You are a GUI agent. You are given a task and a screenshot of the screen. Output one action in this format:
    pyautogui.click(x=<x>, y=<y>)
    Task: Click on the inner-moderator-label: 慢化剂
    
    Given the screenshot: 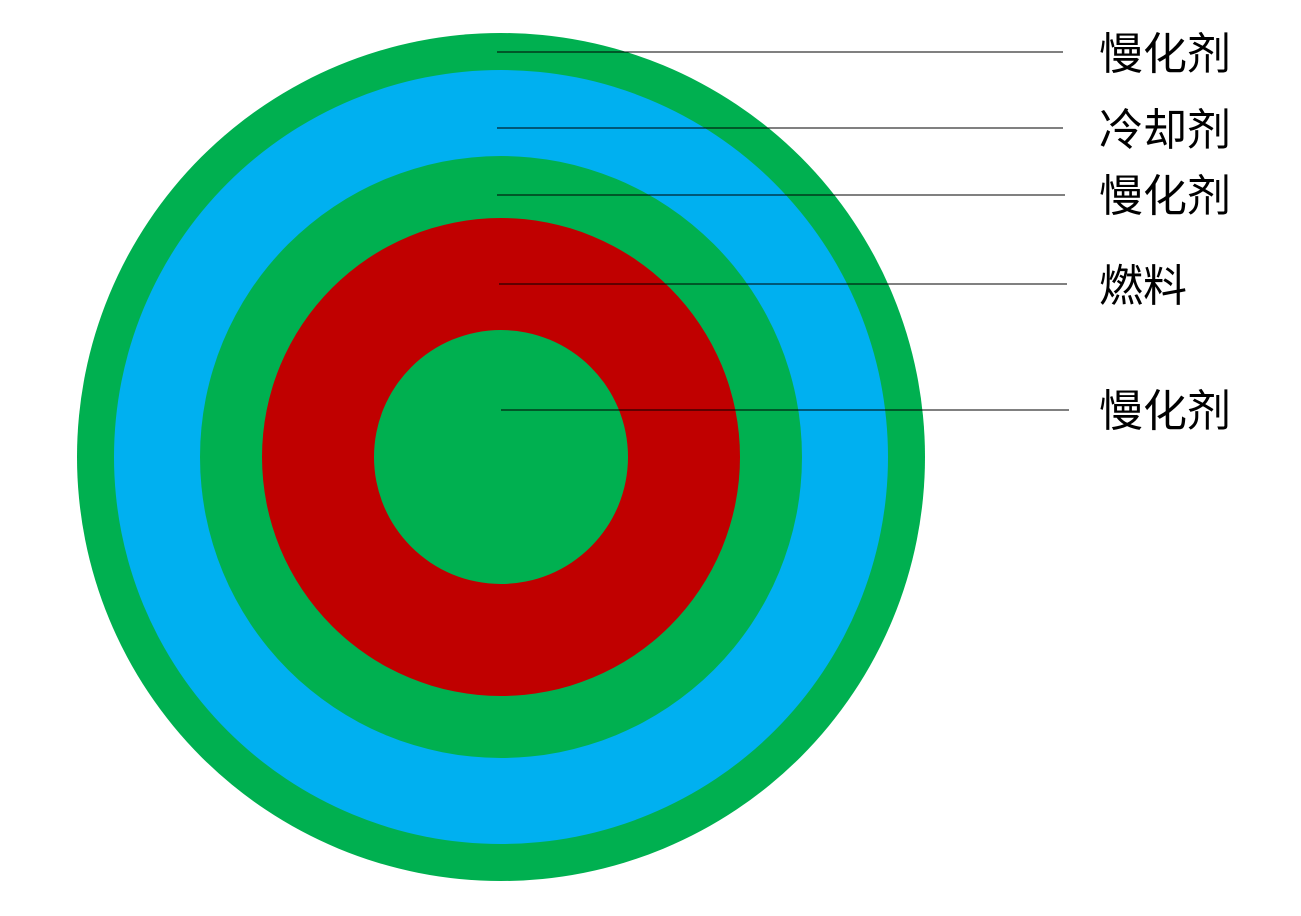 What is the action you would take?
    pyautogui.click(x=1165, y=411)
    